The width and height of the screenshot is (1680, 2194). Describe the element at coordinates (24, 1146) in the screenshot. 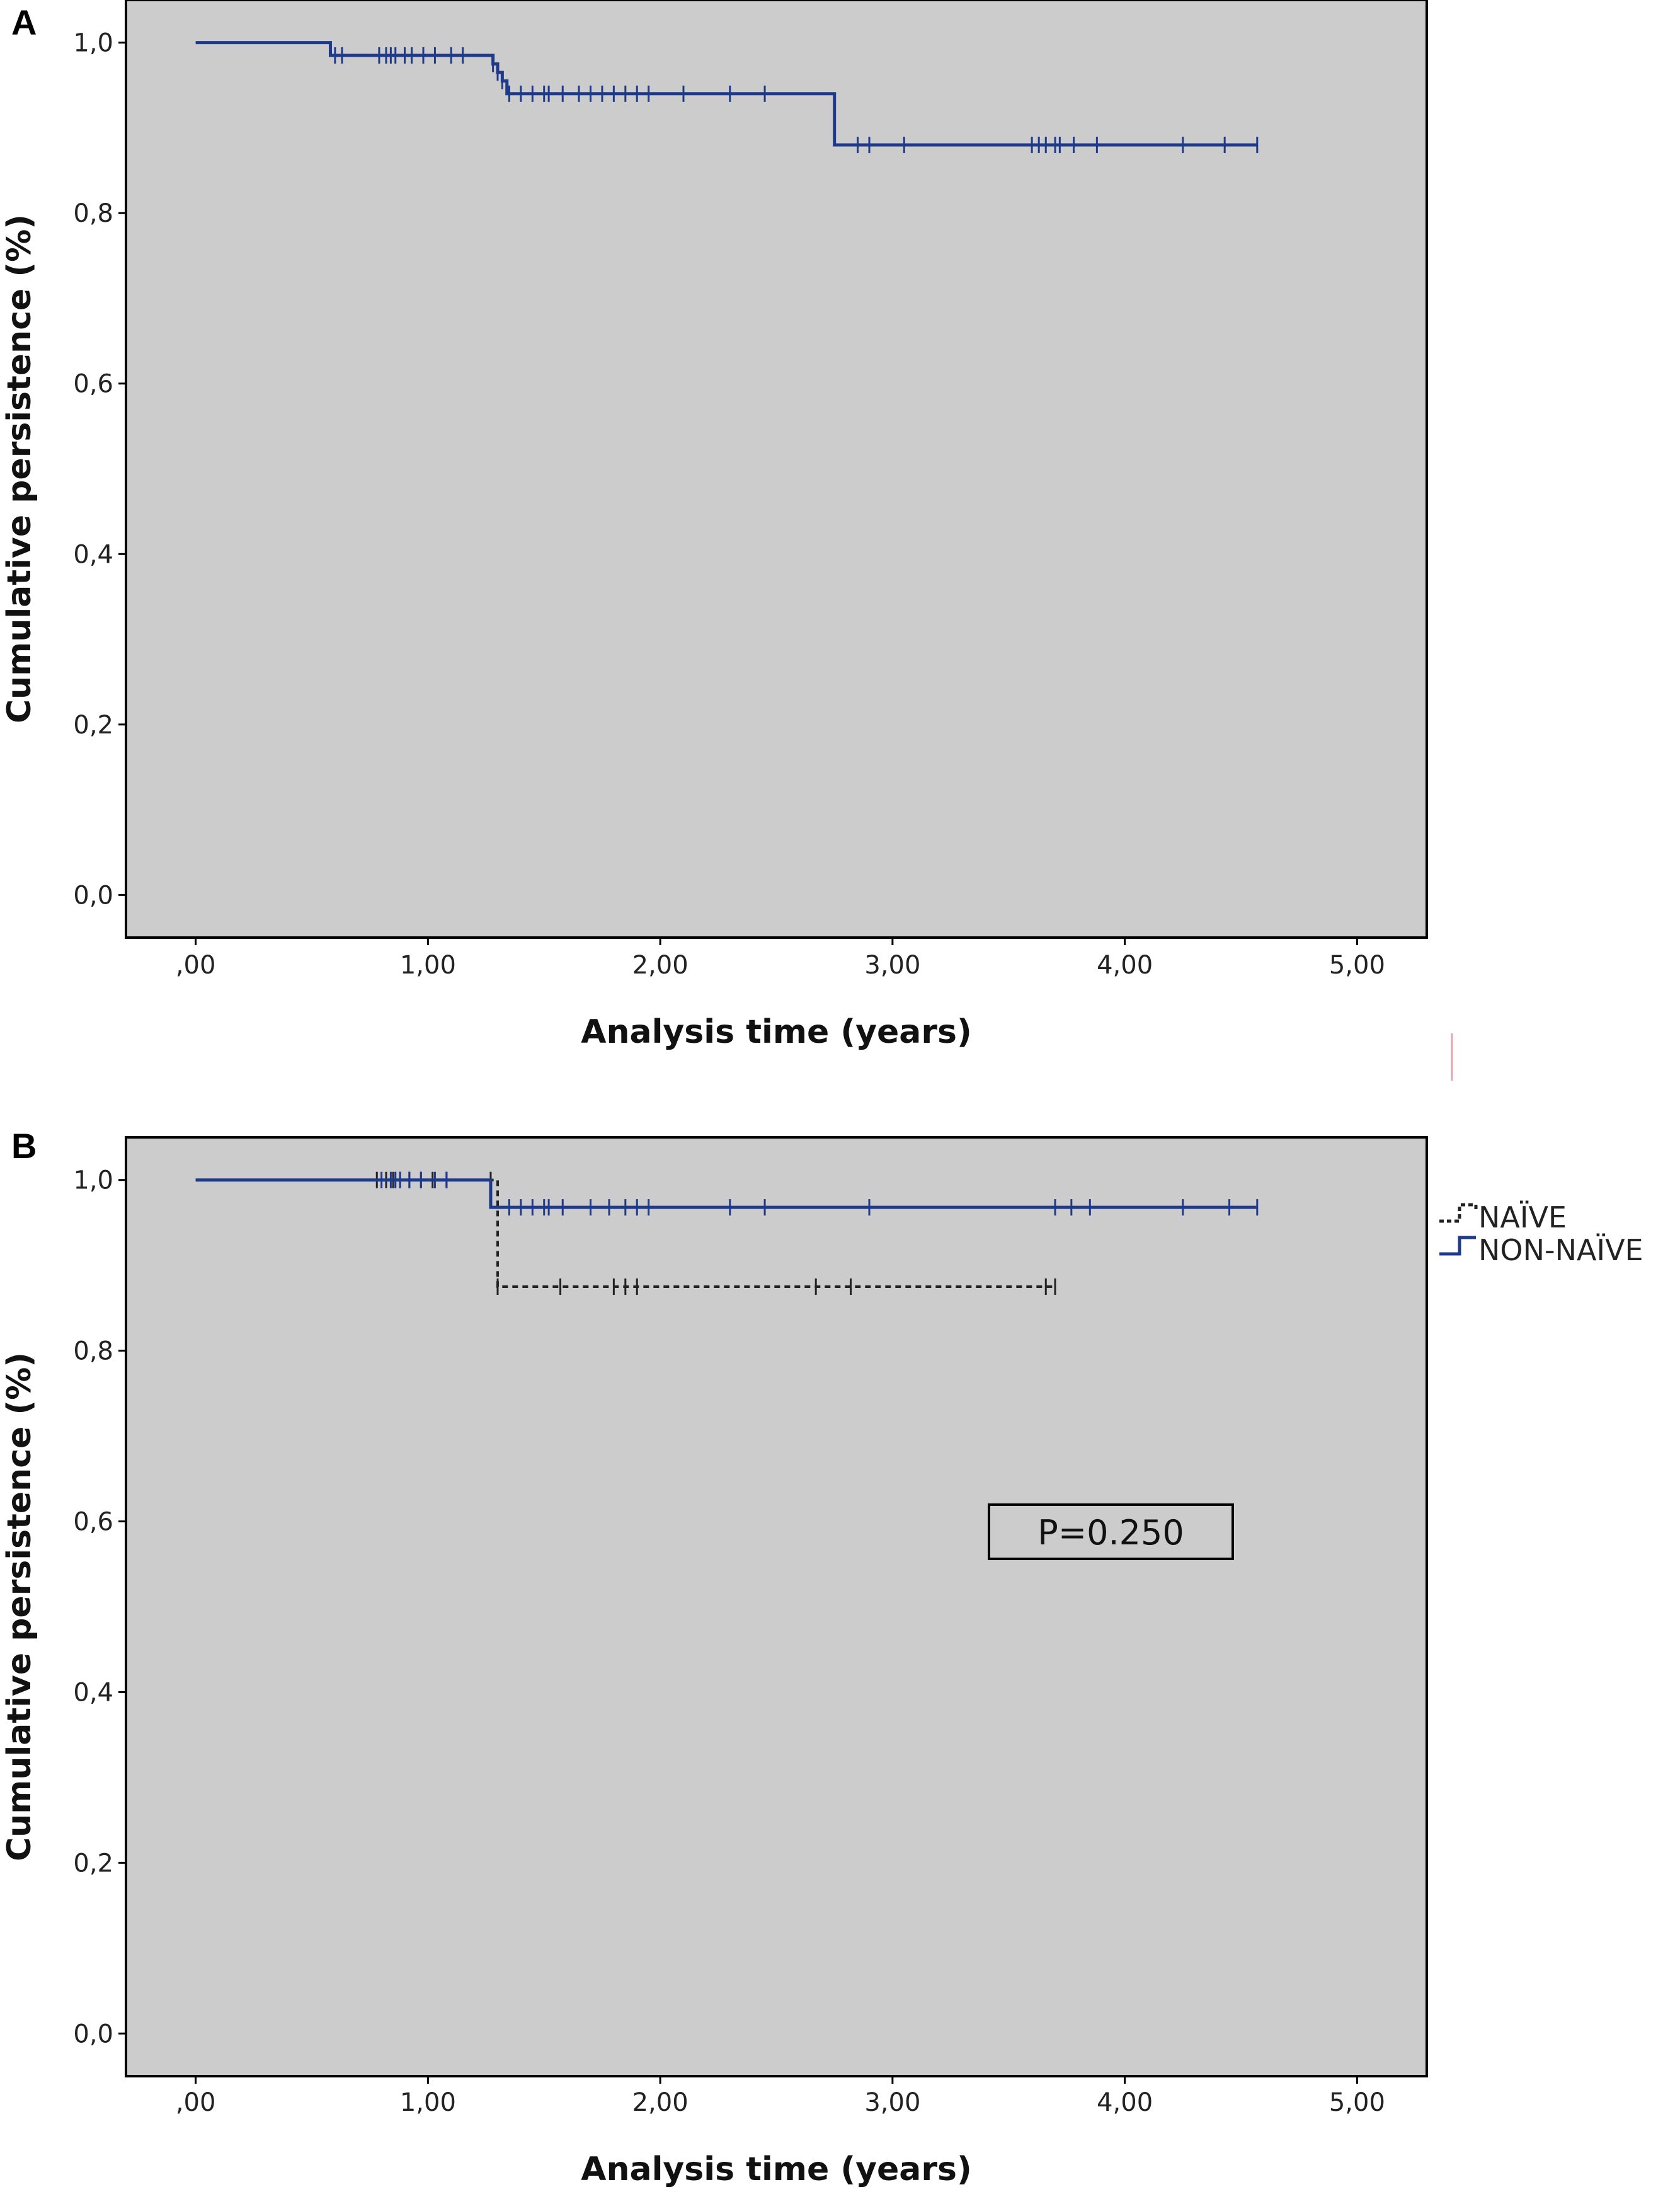

I see `panel-label: B` at that location.